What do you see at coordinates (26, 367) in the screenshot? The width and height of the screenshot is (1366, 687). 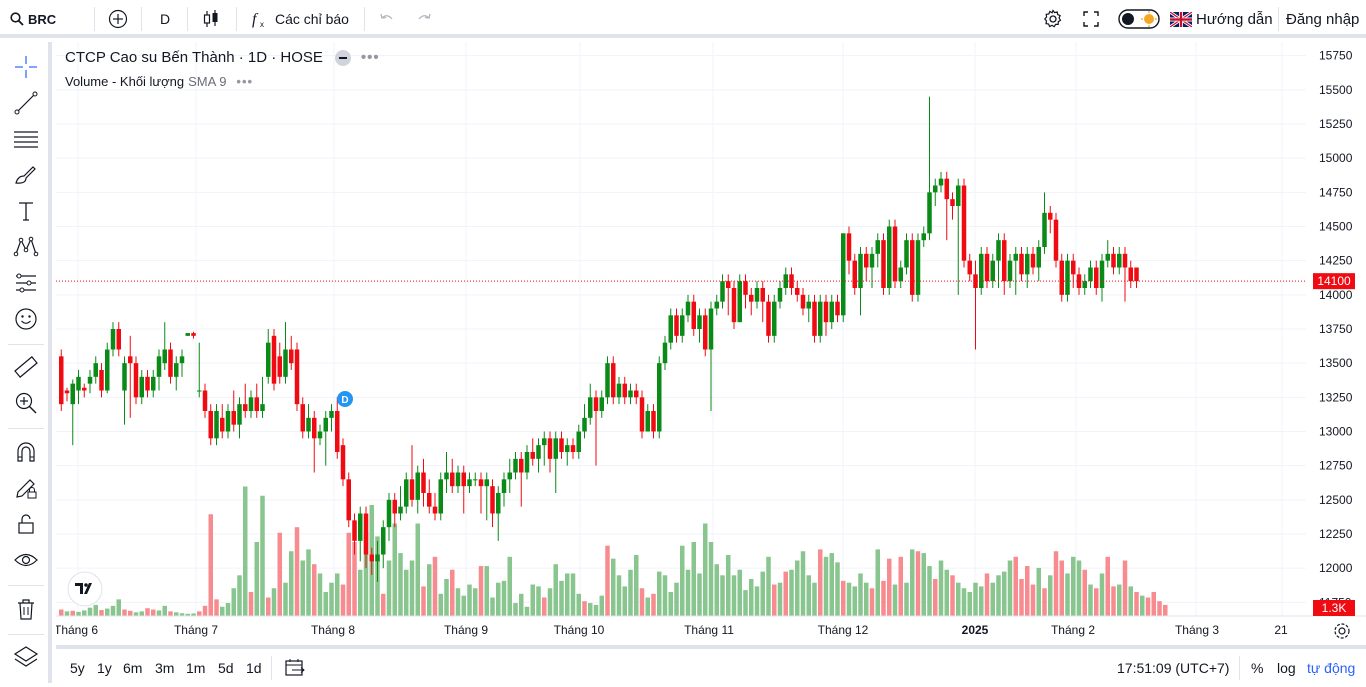 I see `measure-tool` at bounding box center [26, 367].